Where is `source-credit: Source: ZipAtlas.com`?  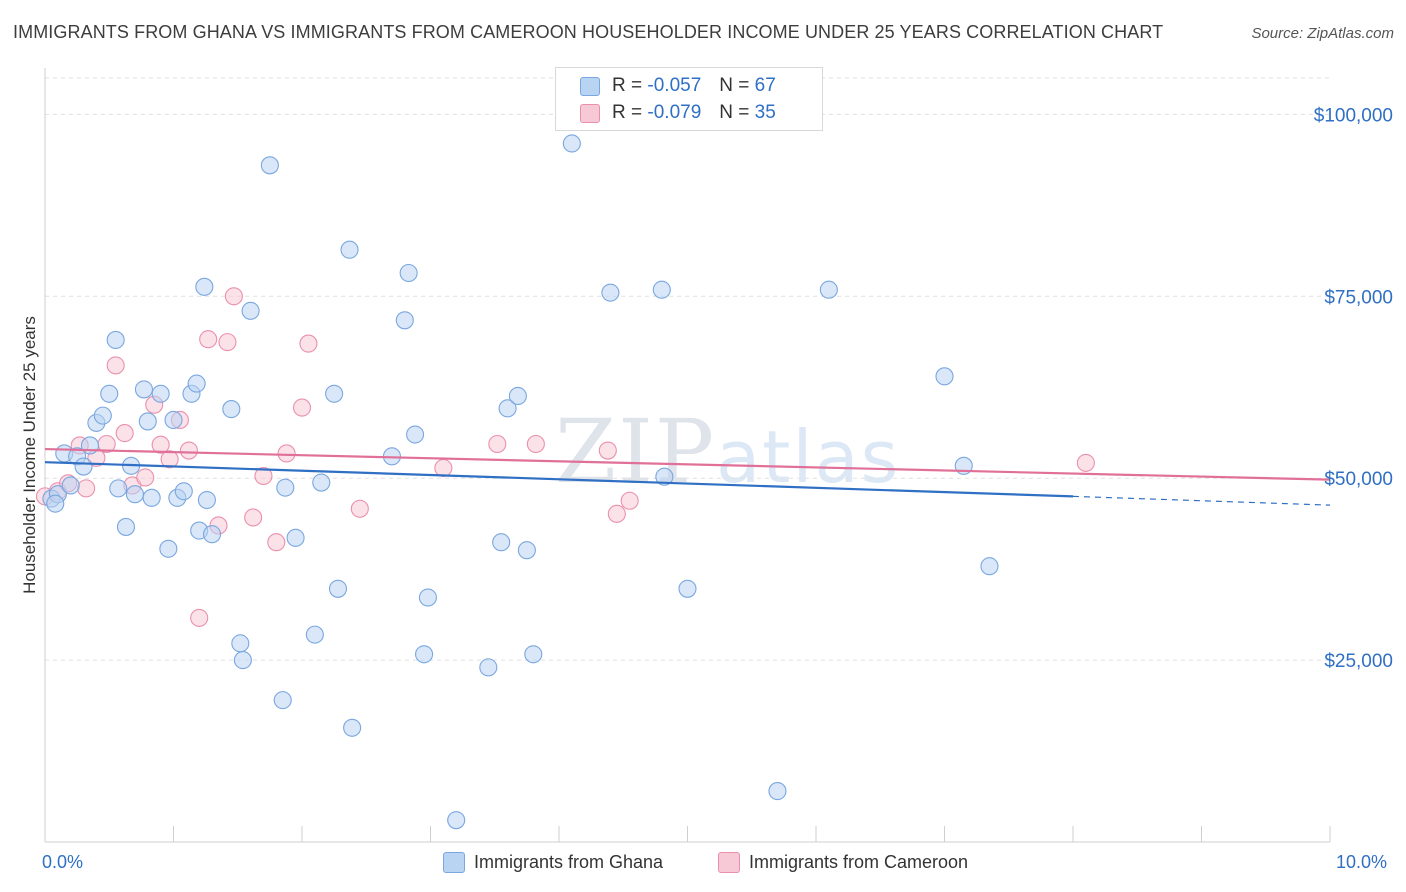
source-credit: Source: ZipAtlas.com is located at coordinates (1322, 33).